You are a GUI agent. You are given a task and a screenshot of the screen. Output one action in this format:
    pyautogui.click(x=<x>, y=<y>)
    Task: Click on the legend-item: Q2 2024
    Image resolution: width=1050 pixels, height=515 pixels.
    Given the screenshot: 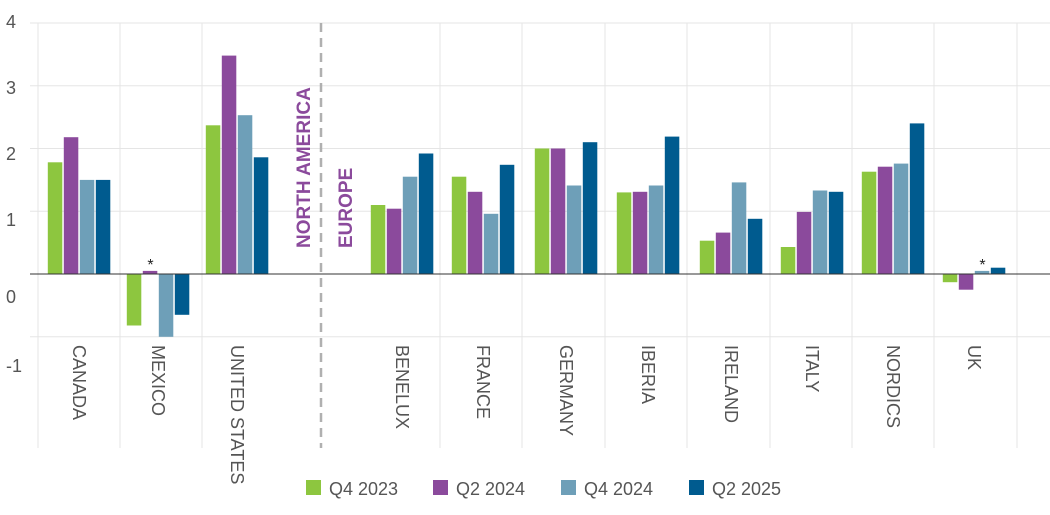 What is the action you would take?
    pyautogui.click(x=479, y=489)
    